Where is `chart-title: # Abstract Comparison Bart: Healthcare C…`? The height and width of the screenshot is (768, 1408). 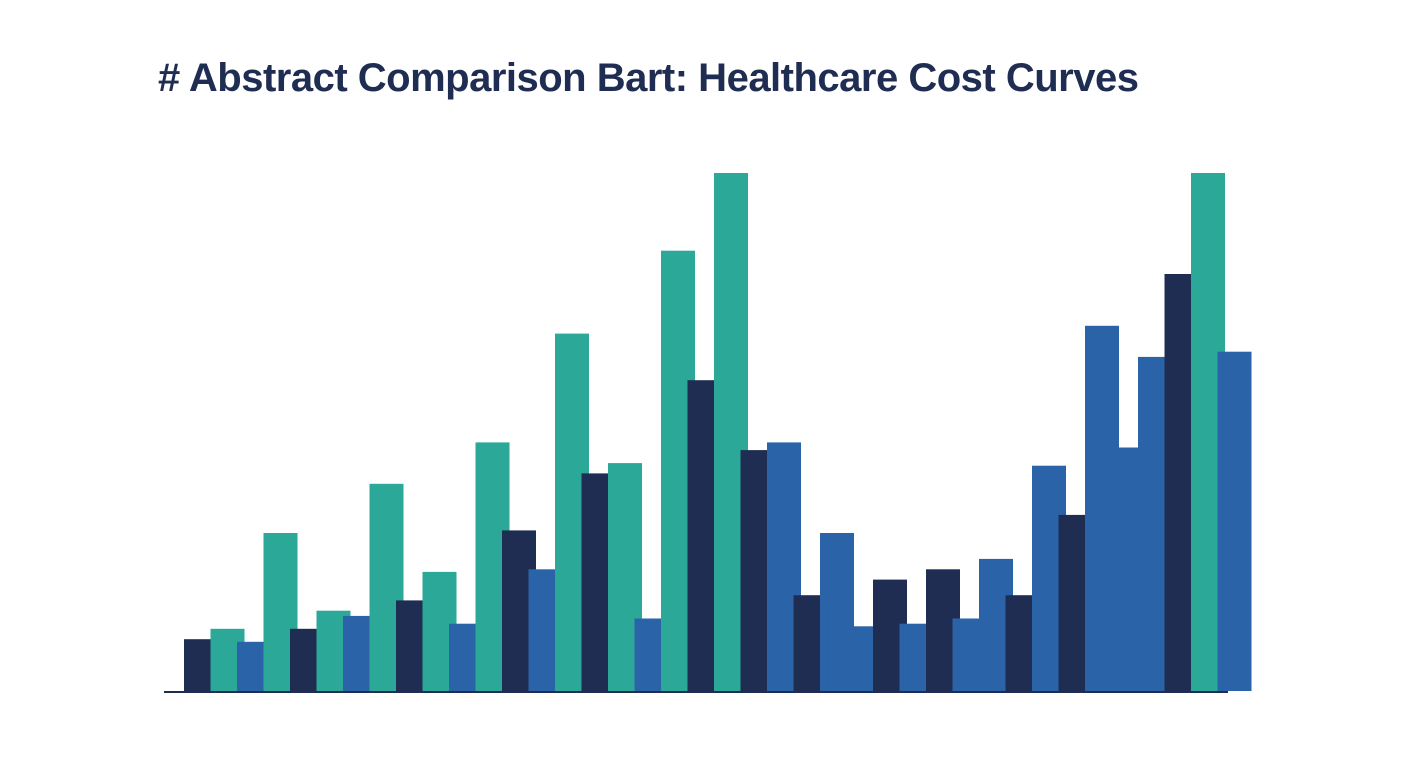
chart-title: # Abstract Comparison Bart: Healthcare C… is located at coordinates (648, 78).